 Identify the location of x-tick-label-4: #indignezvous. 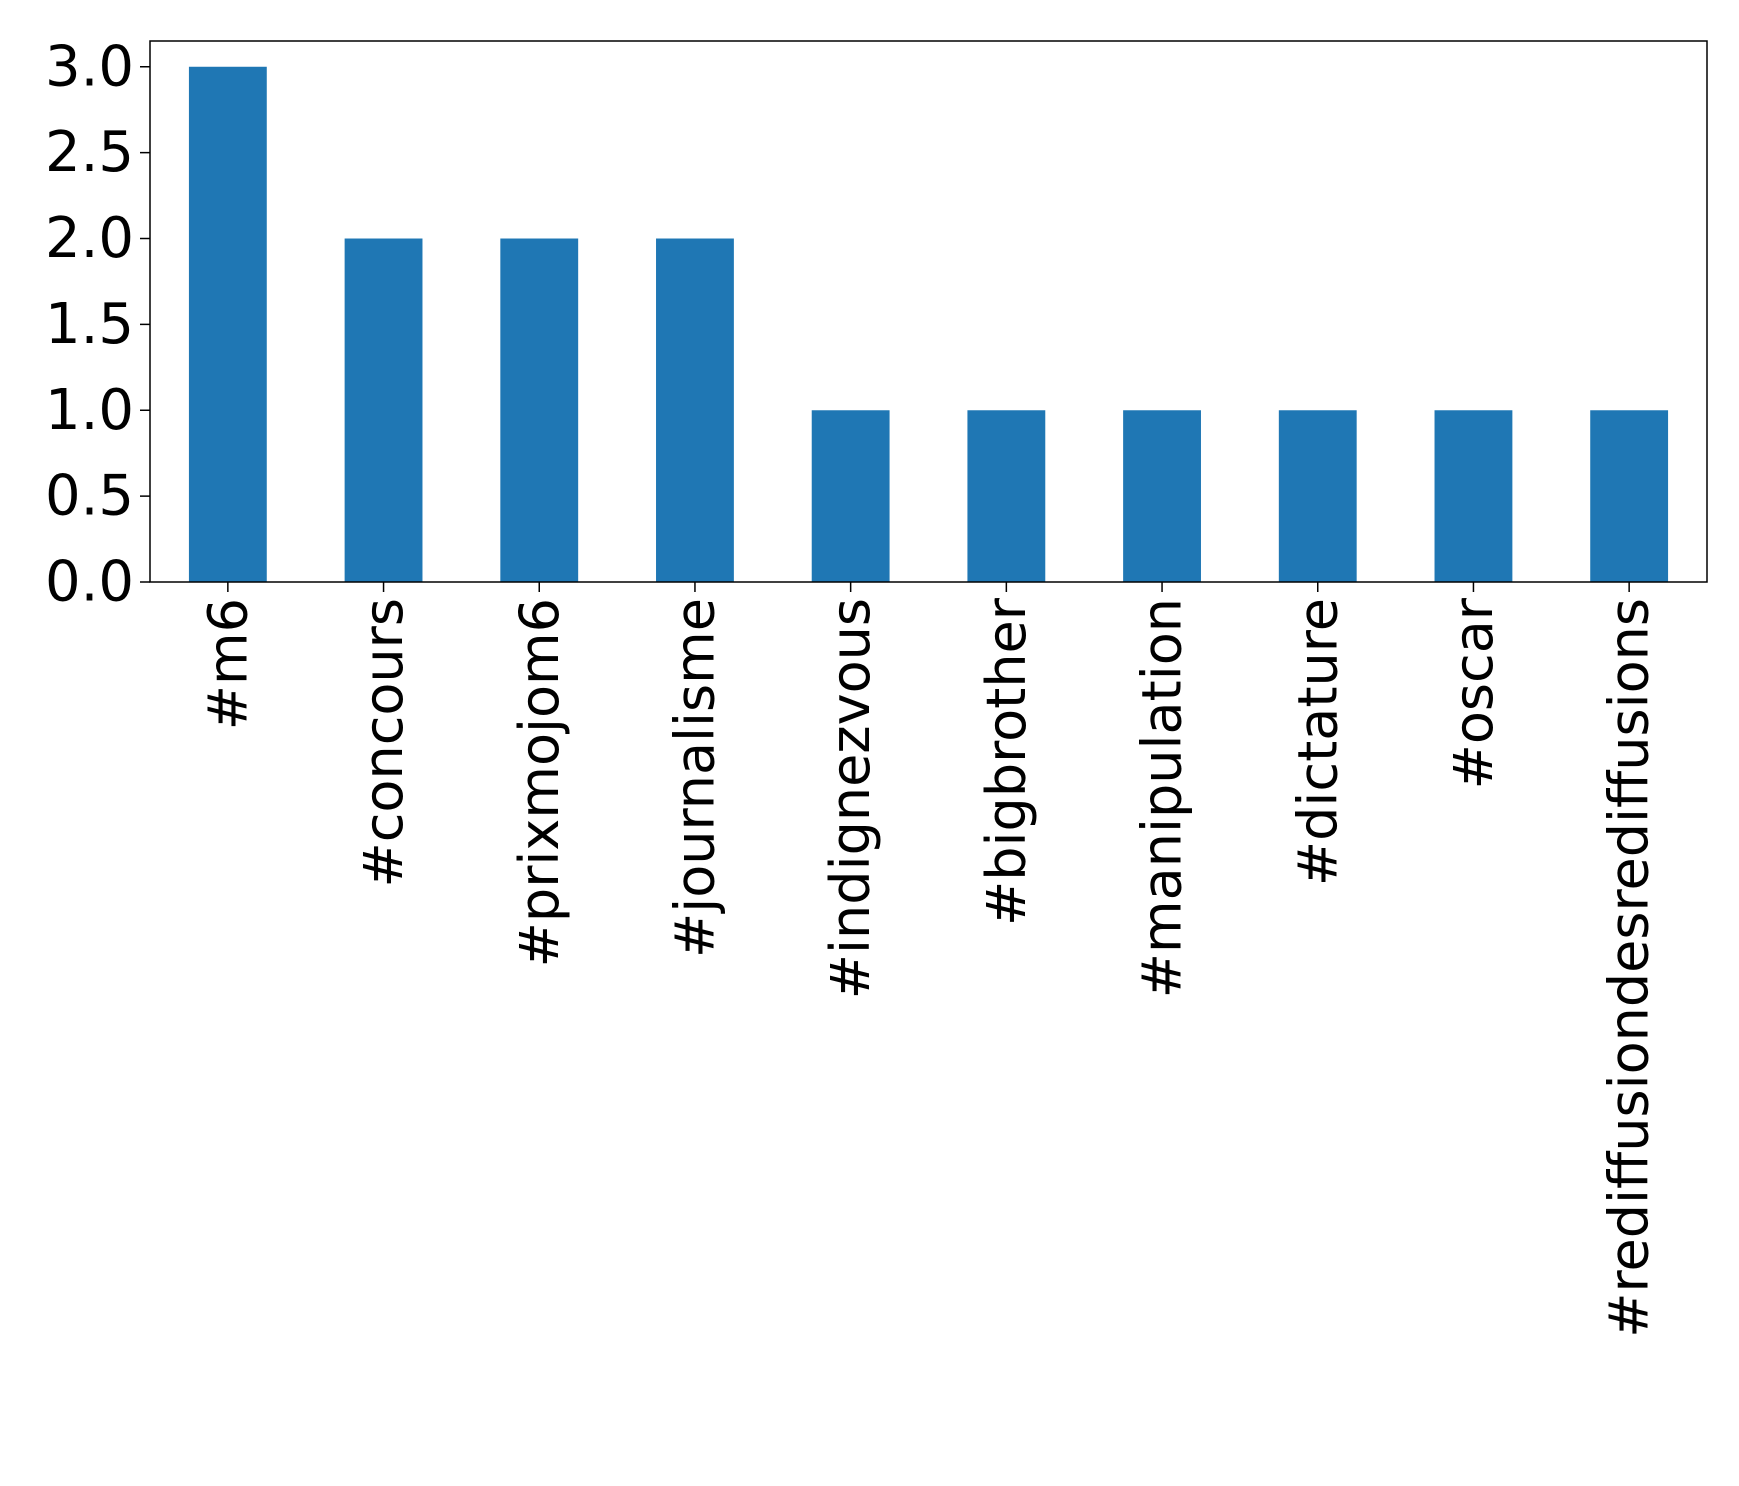
(850, 798).